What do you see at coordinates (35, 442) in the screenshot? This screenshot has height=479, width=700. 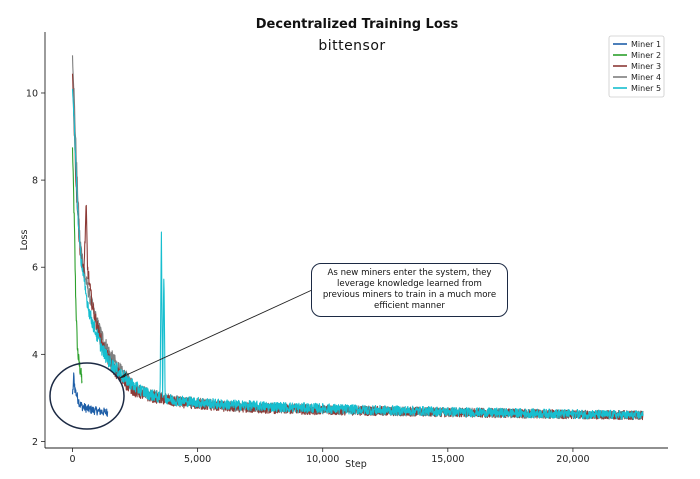 I see `y-tick-label: 2` at bounding box center [35, 442].